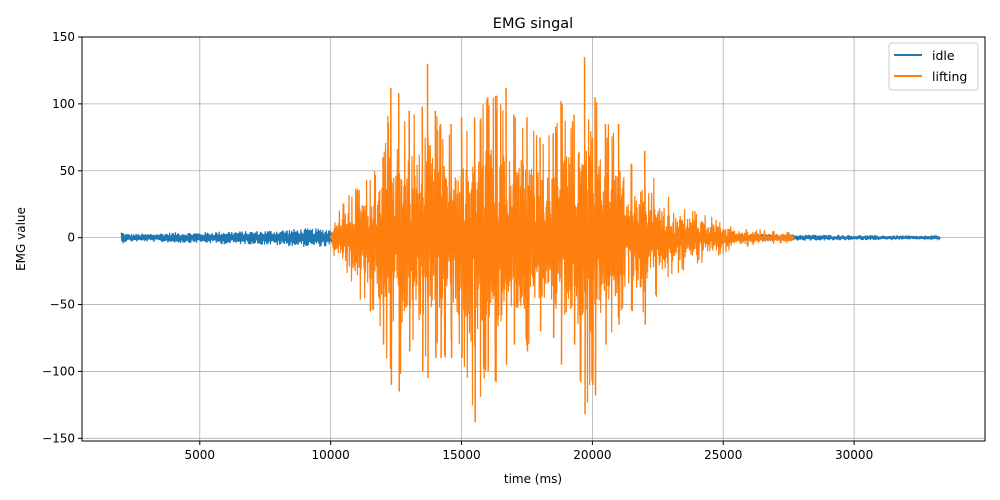 This screenshot has height=500, width=1000. I want to click on x-axis-ticks: 5000 10000 15000 20000 25000 30000, so click(529, 451).